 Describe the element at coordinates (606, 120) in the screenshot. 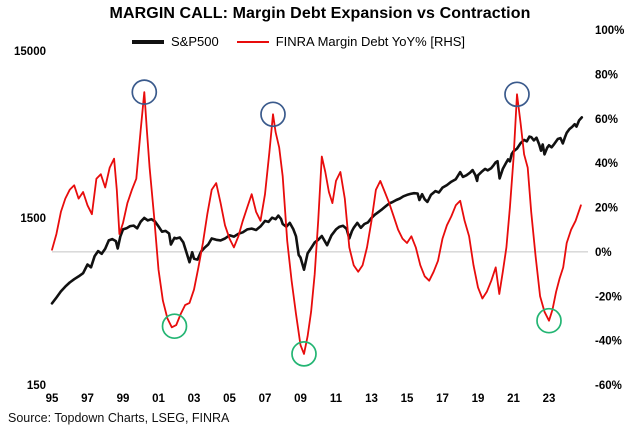

I see `right-axis-tick: 60%` at that location.